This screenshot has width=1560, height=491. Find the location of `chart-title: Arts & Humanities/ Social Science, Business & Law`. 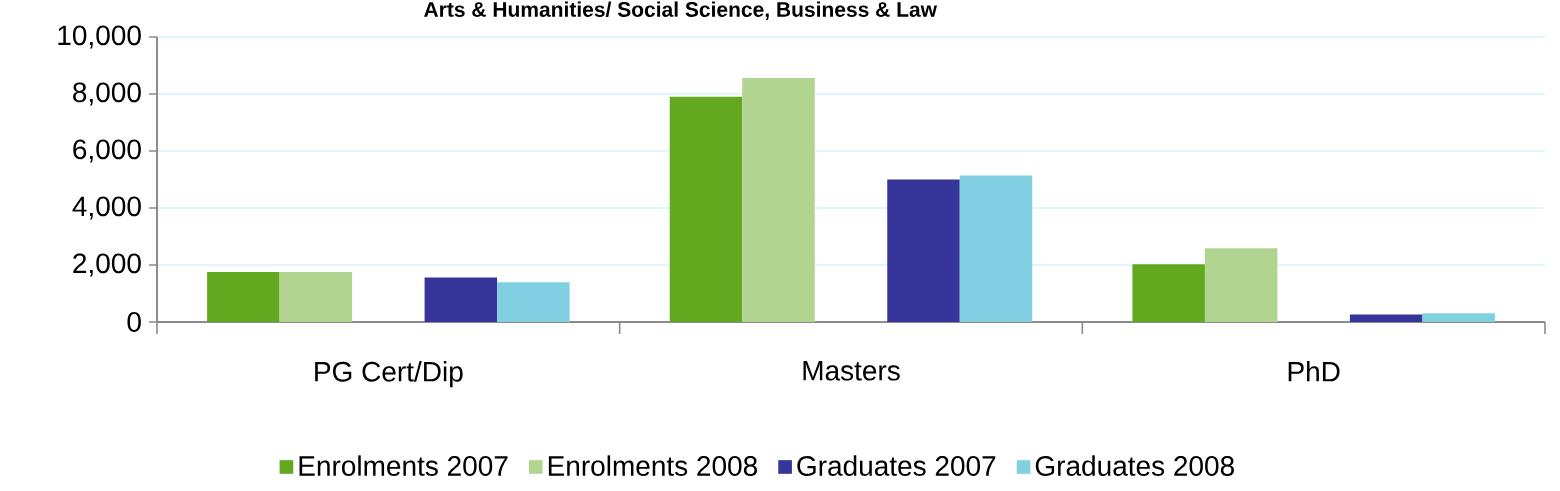

chart-title: Arts & Humanities/ Social Science, Business & Law is located at coordinates (681, 10).